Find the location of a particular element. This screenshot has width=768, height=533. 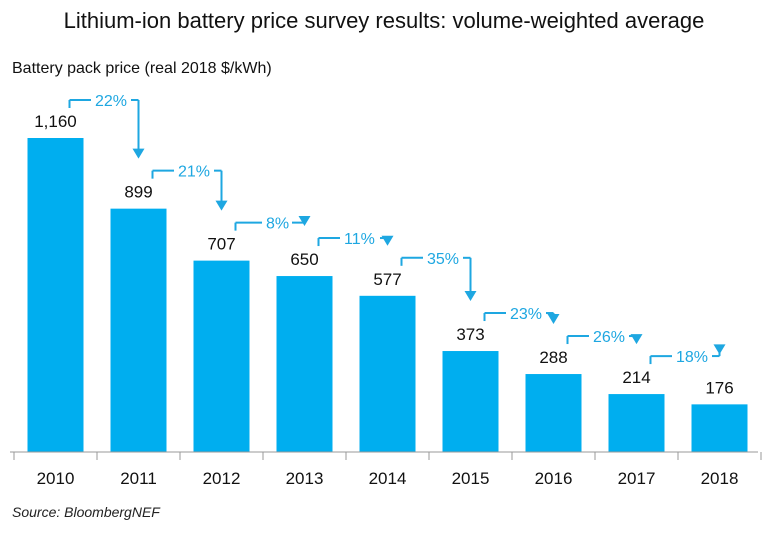

bar-value-label: 214 is located at coordinates (636, 377).